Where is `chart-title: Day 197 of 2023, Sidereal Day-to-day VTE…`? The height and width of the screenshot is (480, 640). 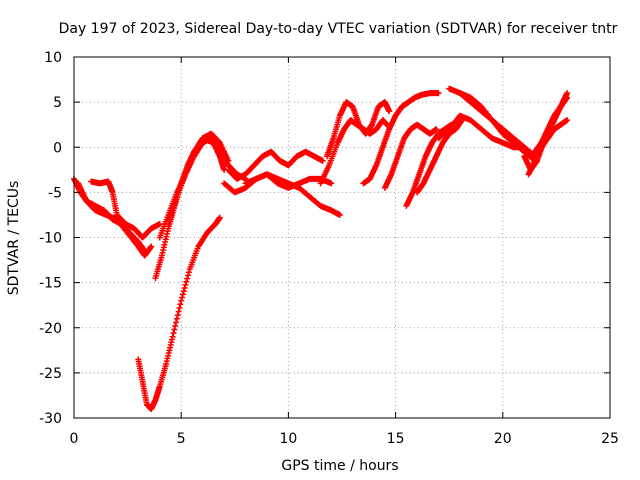 chart-title: Day 197 of 2023, Sidereal Day-to-day VTE… is located at coordinates (338, 29).